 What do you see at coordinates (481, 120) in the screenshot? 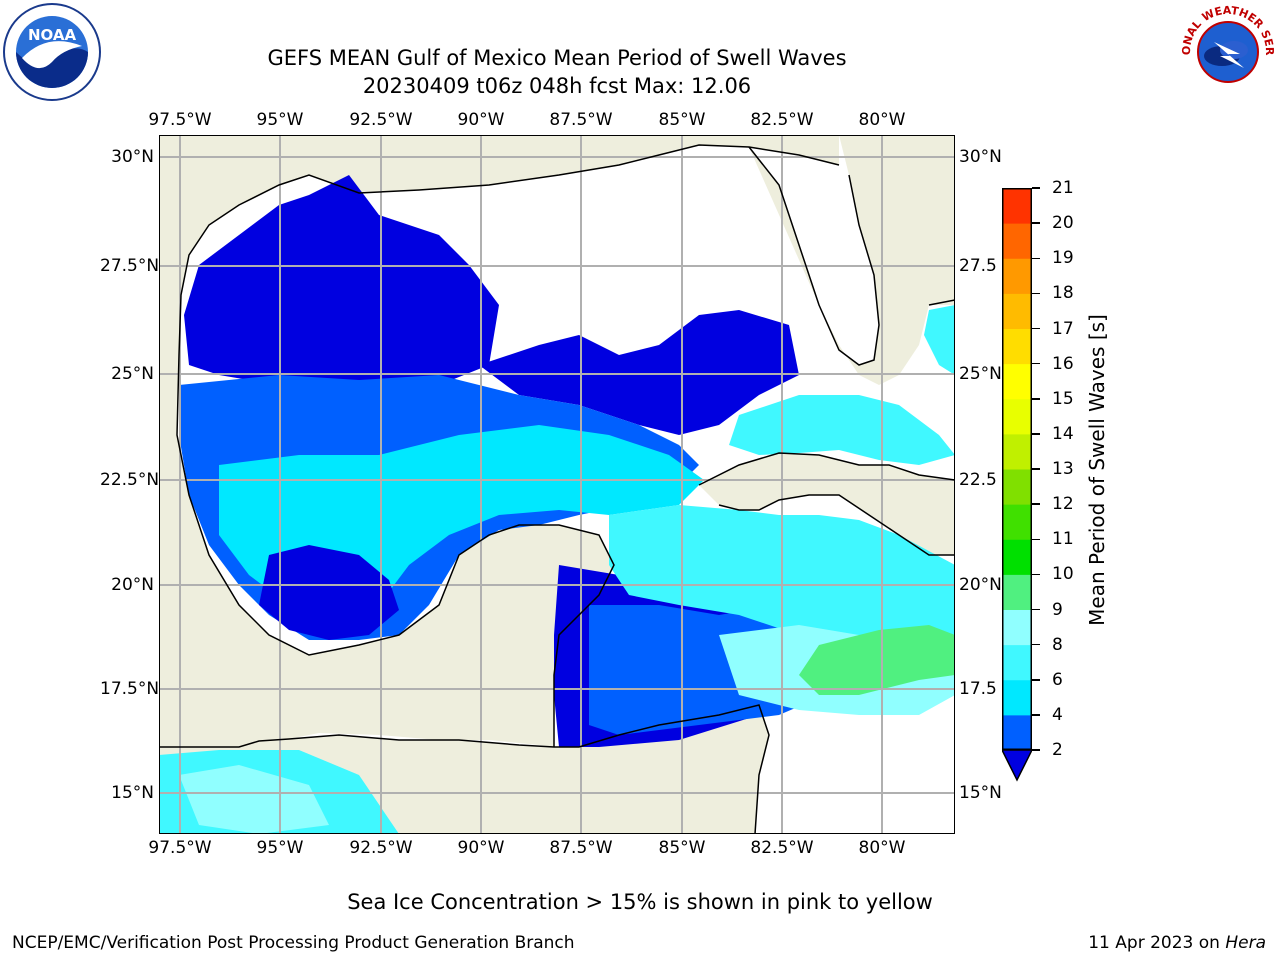
I see `lon-label-top: 90°W` at bounding box center [481, 120].